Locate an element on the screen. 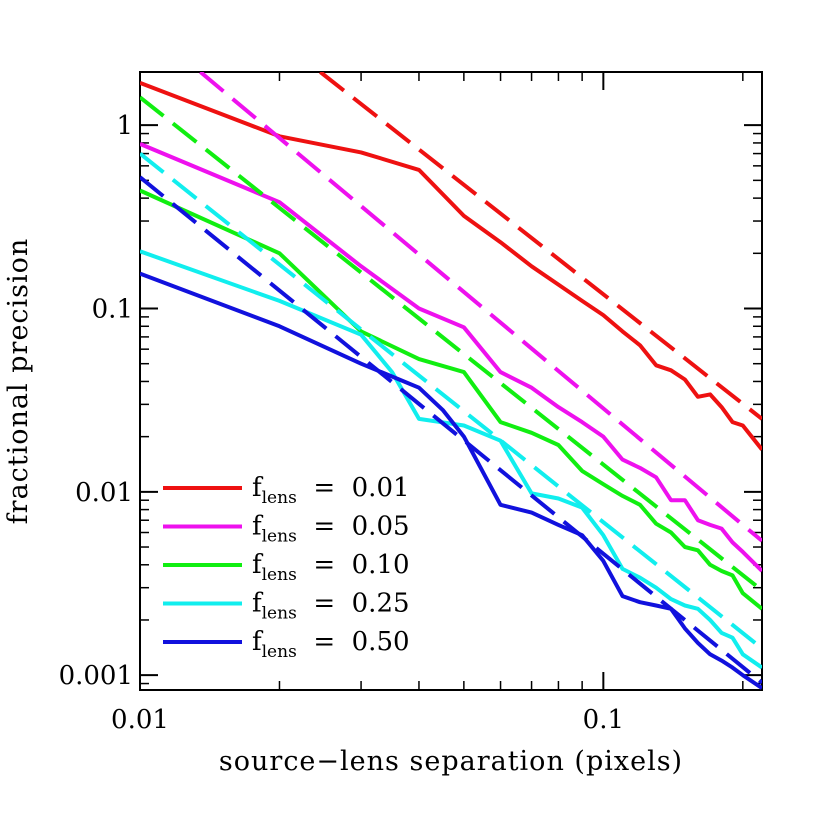 Image resolution: width=830 pixels, height=830 pixels. y-tick-label: 0.1 is located at coordinates (112, 310).